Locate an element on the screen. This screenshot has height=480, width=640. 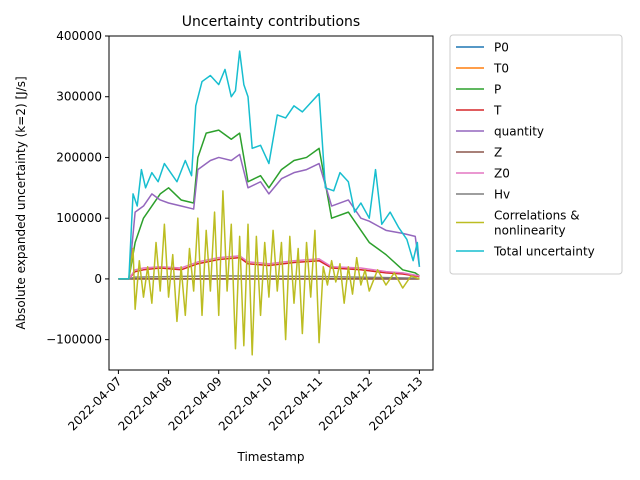
y-tick-label: 0 is located at coordinates (98, 279).